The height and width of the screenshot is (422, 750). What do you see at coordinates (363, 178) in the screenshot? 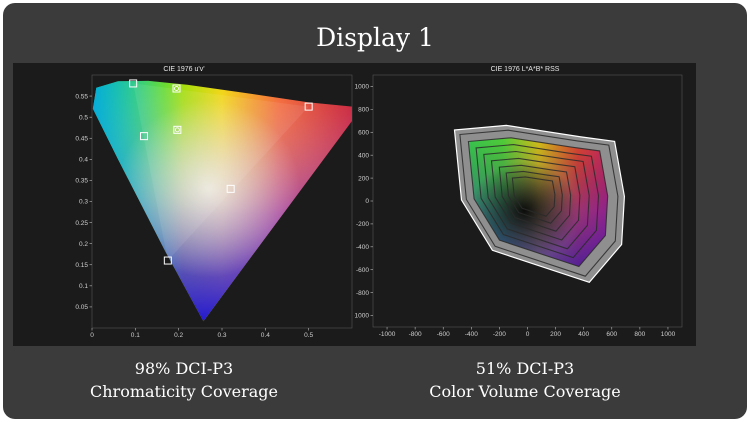
I see `y-tick-label: 200` at bounding box center [363, 178].